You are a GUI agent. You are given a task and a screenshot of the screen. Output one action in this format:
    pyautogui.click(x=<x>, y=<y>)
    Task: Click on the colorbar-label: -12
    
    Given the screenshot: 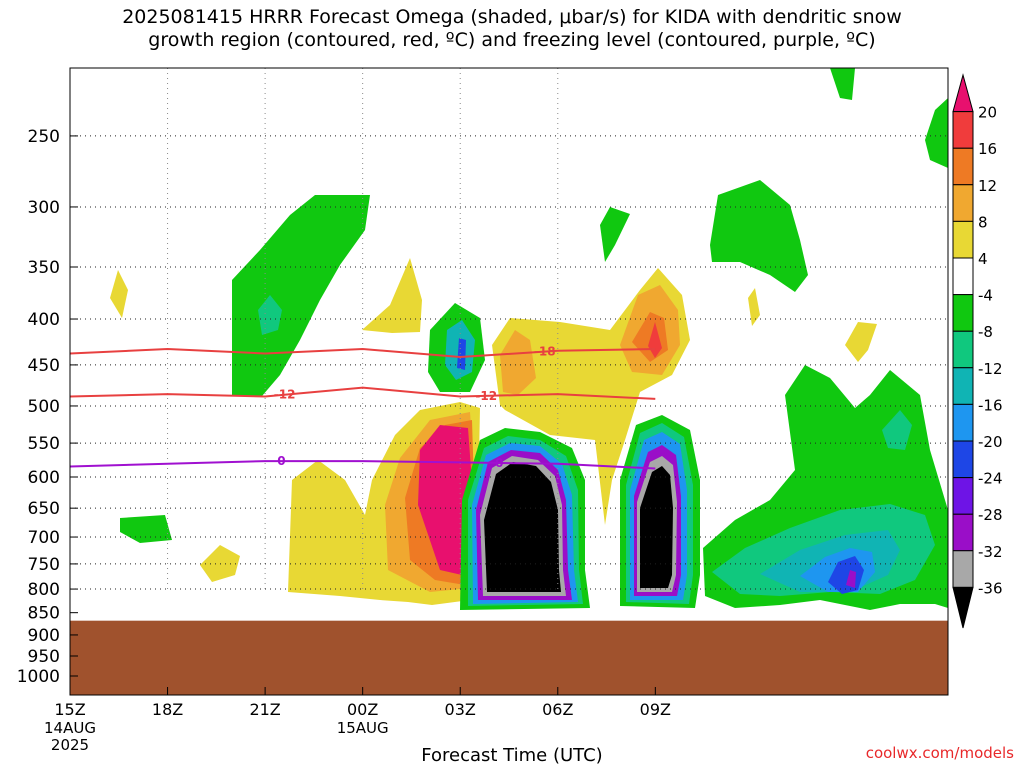 What is the action you would take?
    pyautogui.click(x=990, y=369)
    